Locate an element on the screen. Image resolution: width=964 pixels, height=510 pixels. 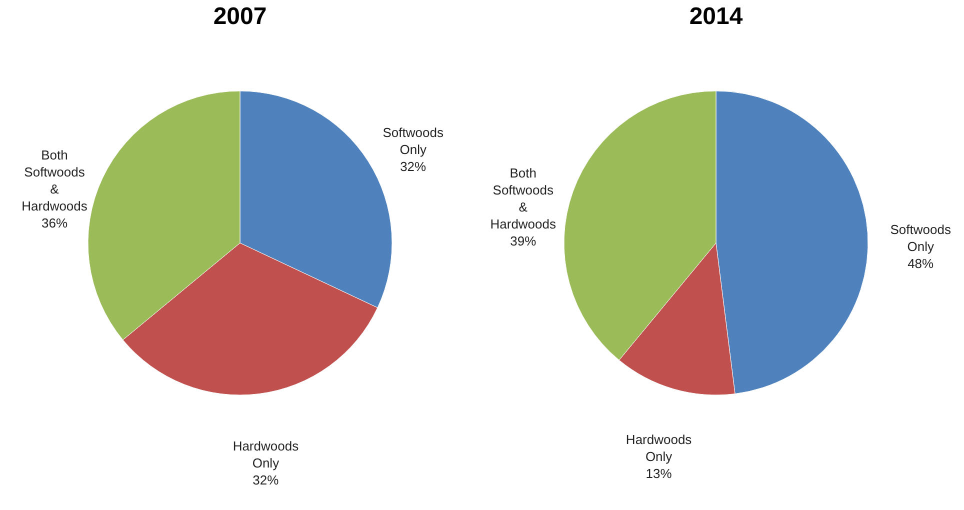
chart-title: 2014 is located at coordinates (716, 16).